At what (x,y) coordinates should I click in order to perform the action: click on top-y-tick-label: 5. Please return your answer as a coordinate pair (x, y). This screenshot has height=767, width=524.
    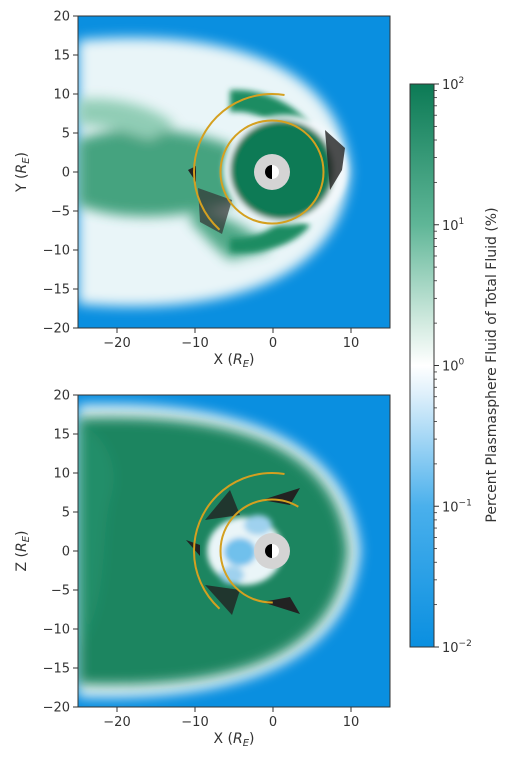
    Looking at the image, I should click on (66, 134).